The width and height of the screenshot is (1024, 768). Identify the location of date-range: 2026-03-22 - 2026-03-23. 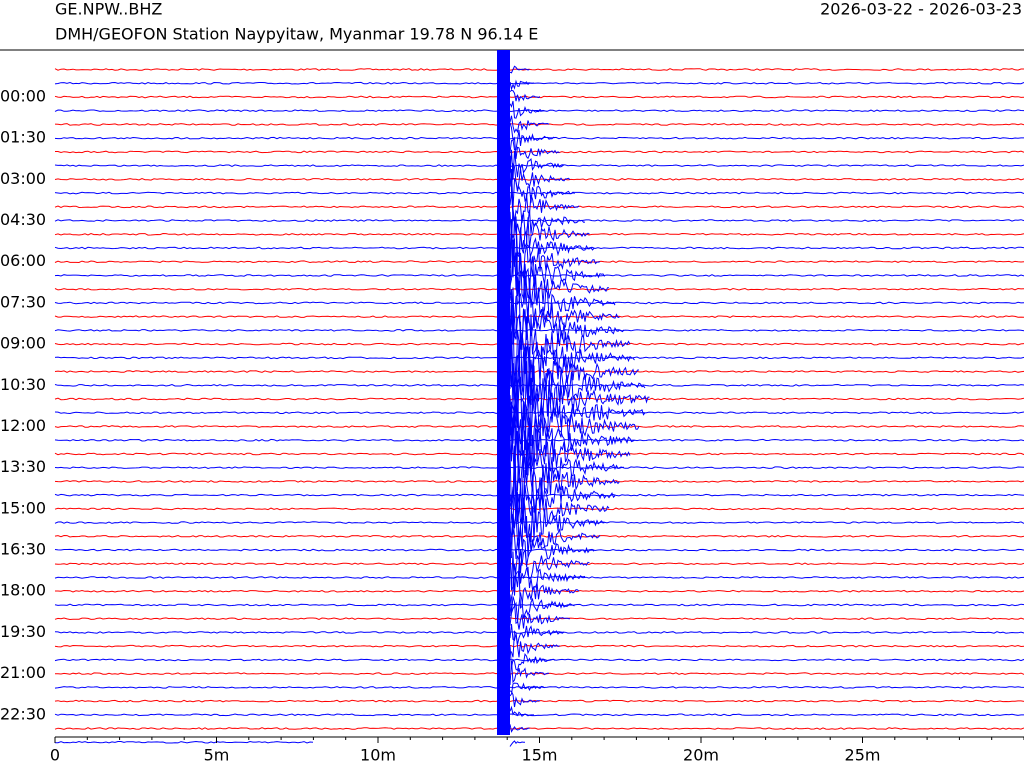
(921, 9).